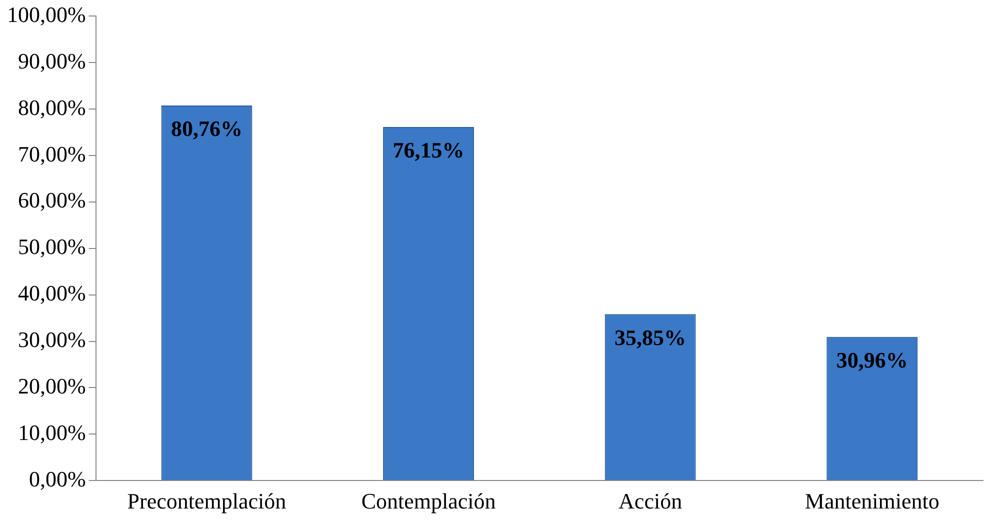  What do you see at coordinates (52, 293) in the screenshot?
I see `y-tick-label: 40,00%` at bounding box center [52, 293].